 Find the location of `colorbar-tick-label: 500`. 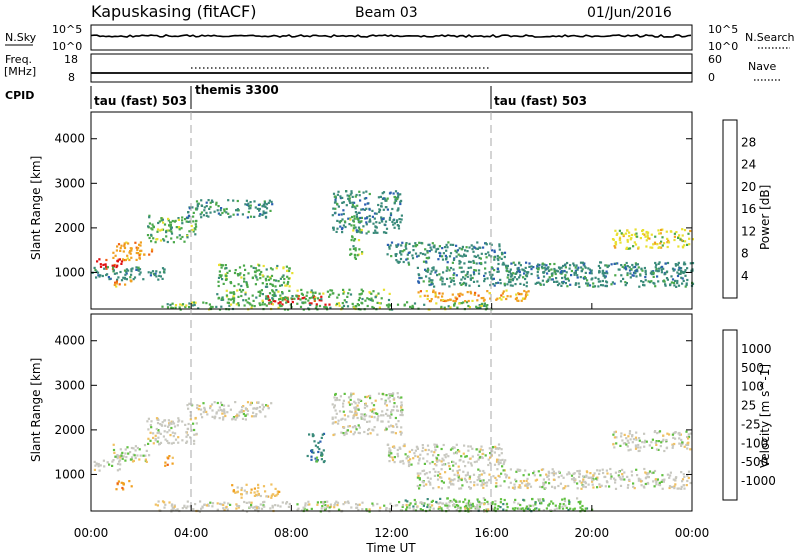

colorbar-tick-label: 500 is located at coordinates (752, 368).